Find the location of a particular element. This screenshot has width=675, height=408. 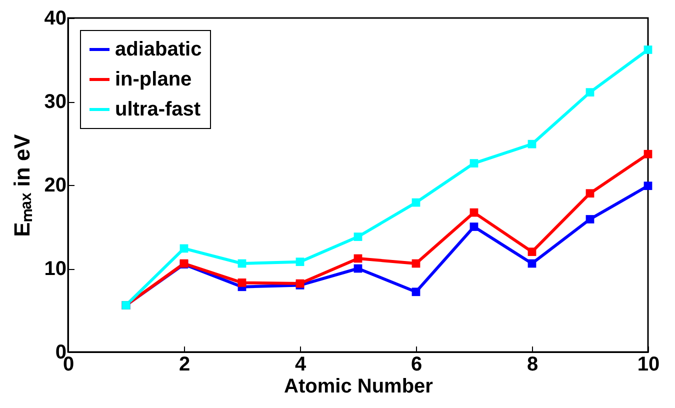

x-tick-label: 6 is located at coordinates (416, 365).